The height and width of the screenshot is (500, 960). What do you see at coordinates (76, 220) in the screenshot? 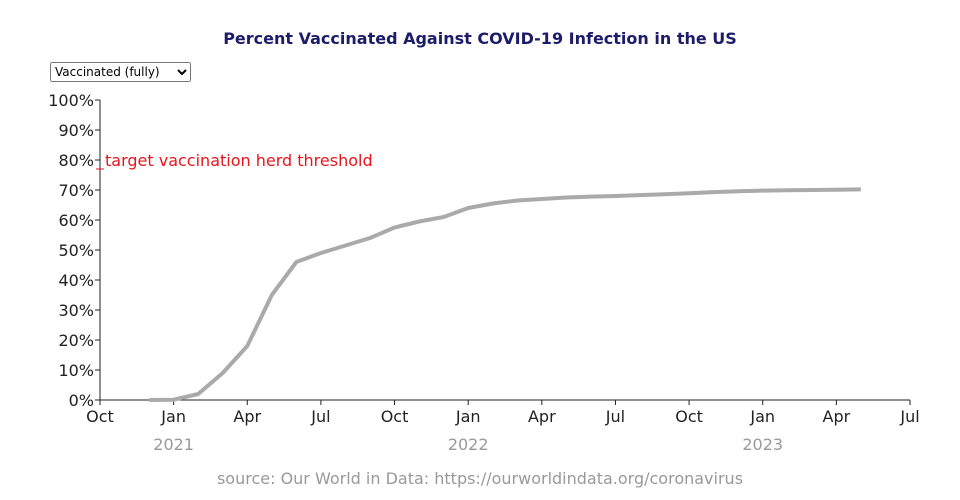
I see `y-tick-label: 60%` at bounding box center [76, 220].